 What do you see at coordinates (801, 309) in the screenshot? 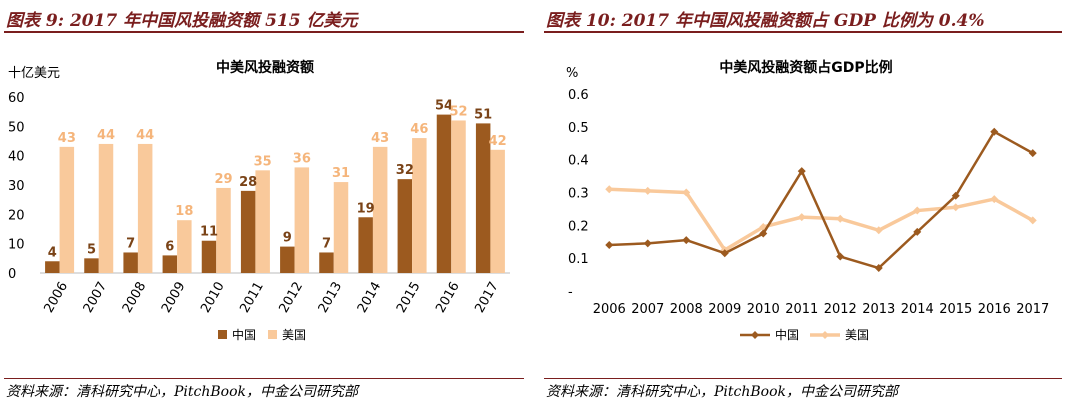
I see `x-tick-label: 2011` at bounding box center [801, 309].